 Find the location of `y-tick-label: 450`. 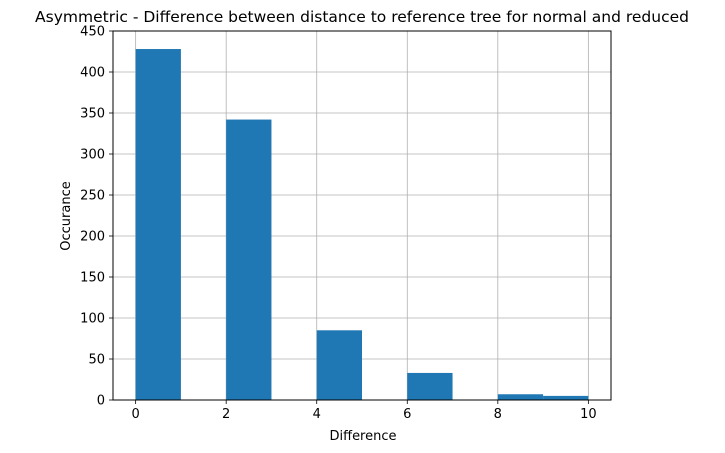

y-tick-label: 450 is located at coordinates (92, 32).